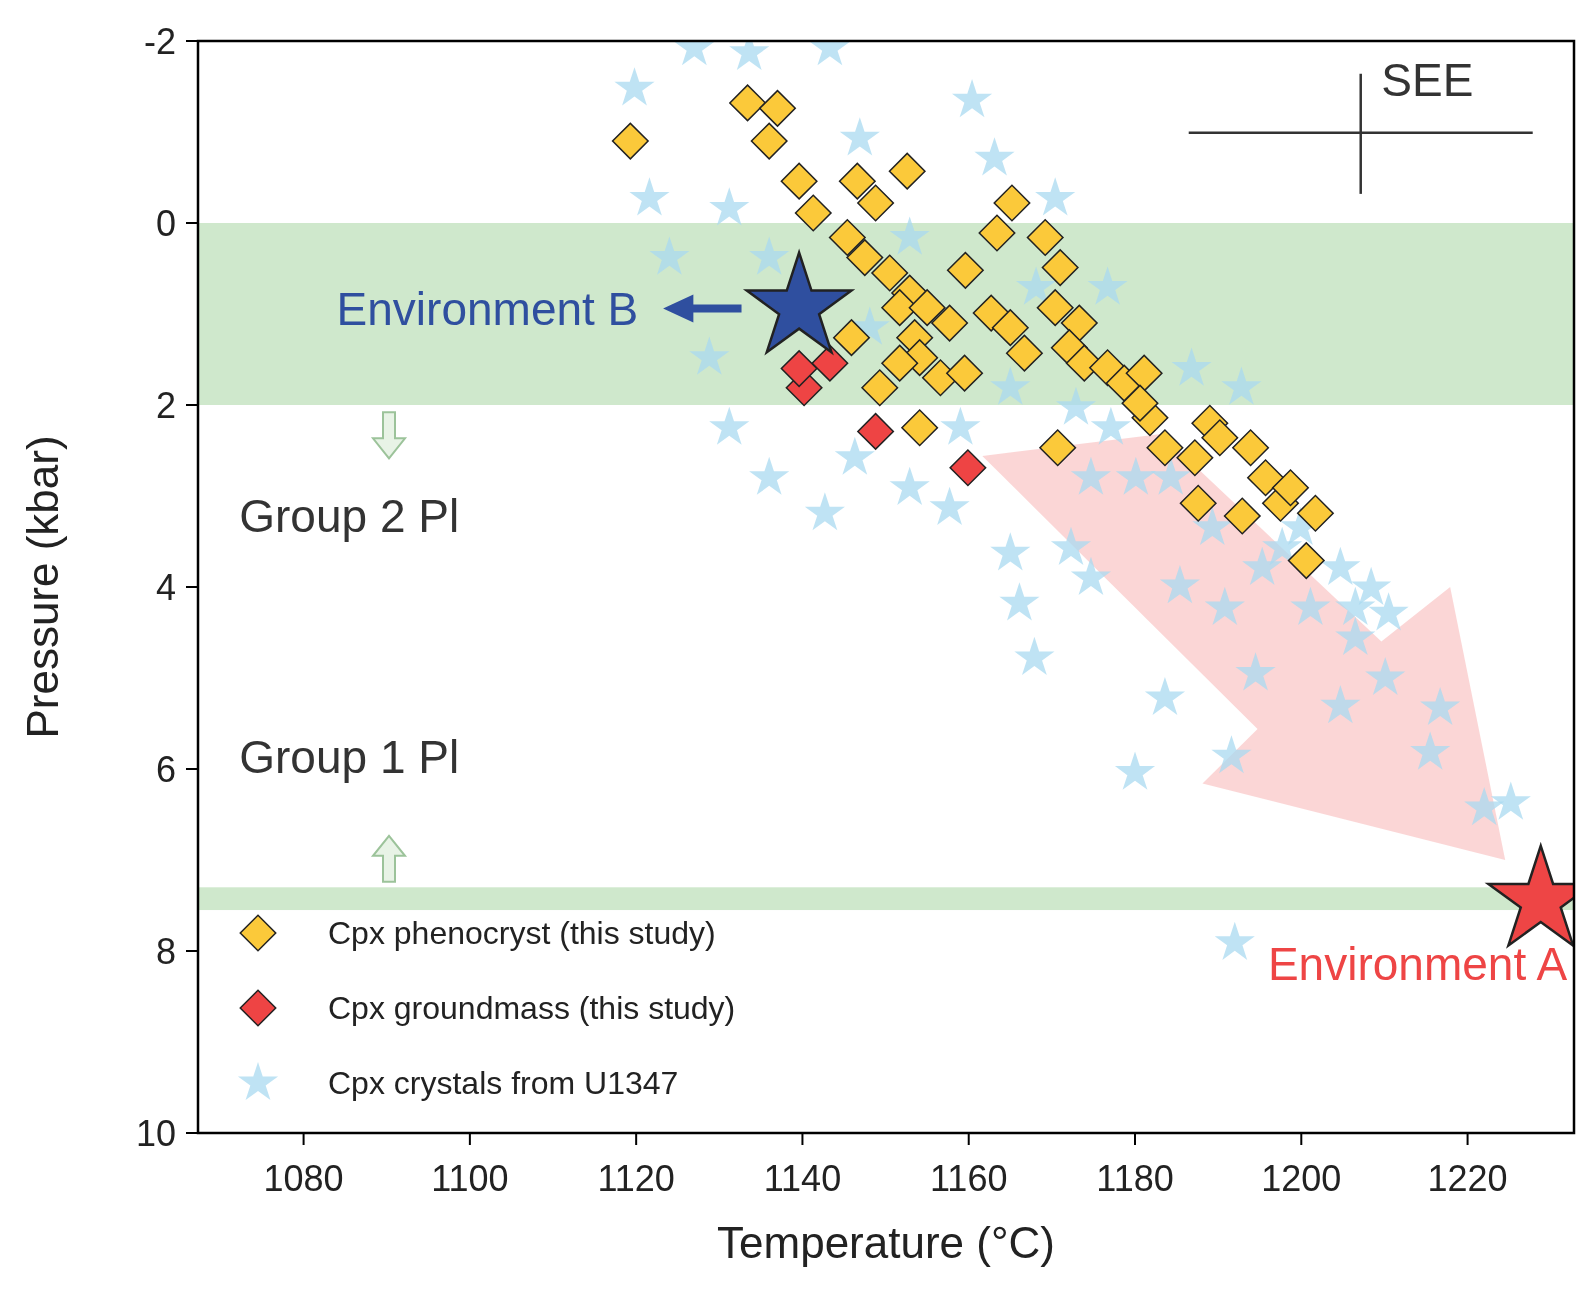 Image resolution: width=1592 pixels, height=1307 pixels. Describe the element at coordinates (349, 516) in the screenshot. I see `annotation: Group 2 Pl` at that location.